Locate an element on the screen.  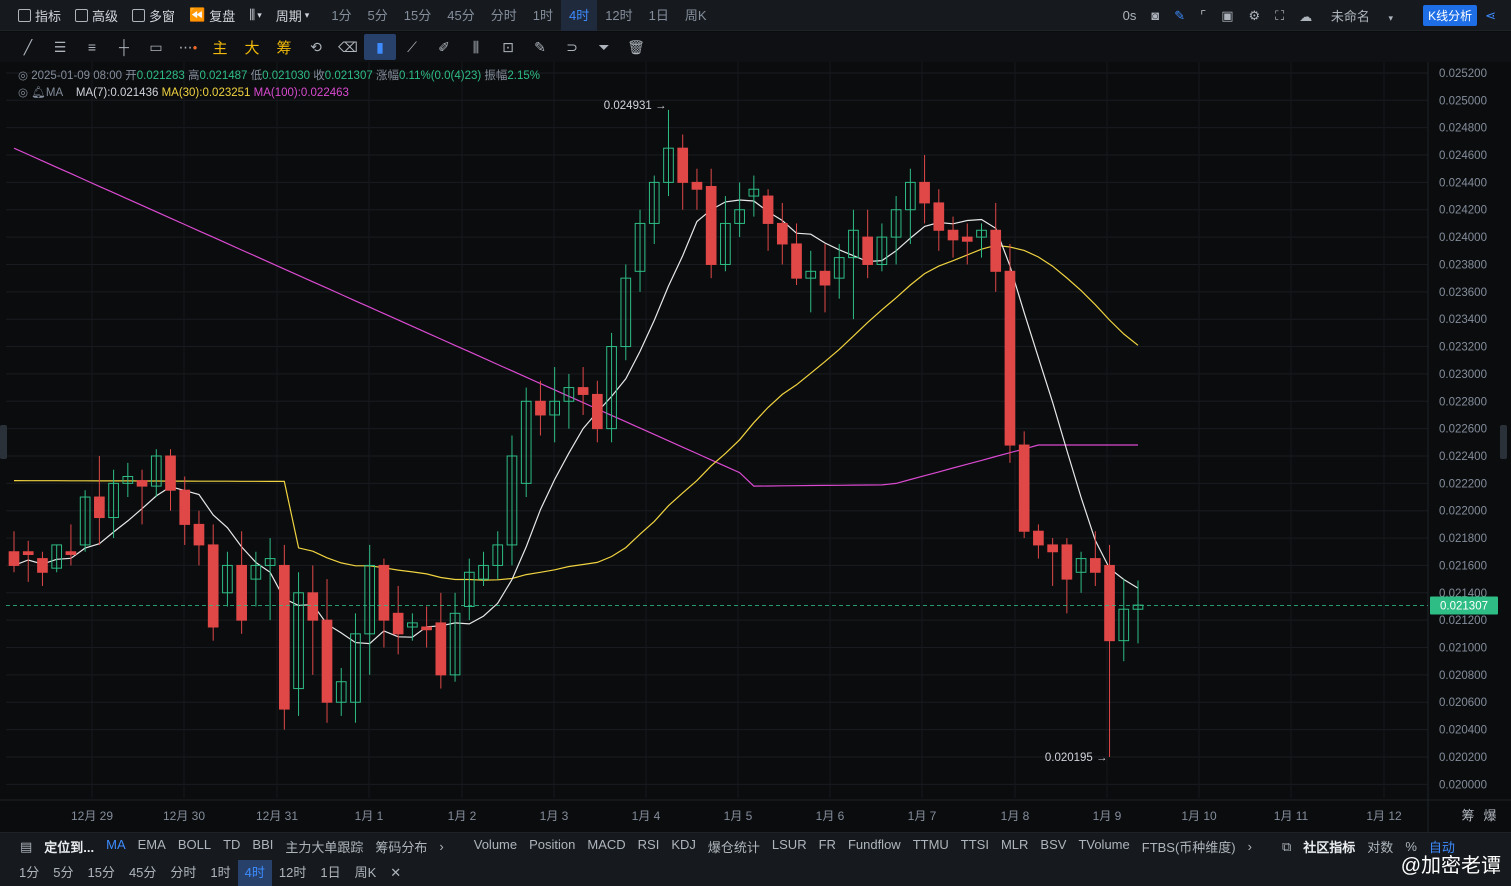
chip-button: 筹 is located at coordinates (284, 48).